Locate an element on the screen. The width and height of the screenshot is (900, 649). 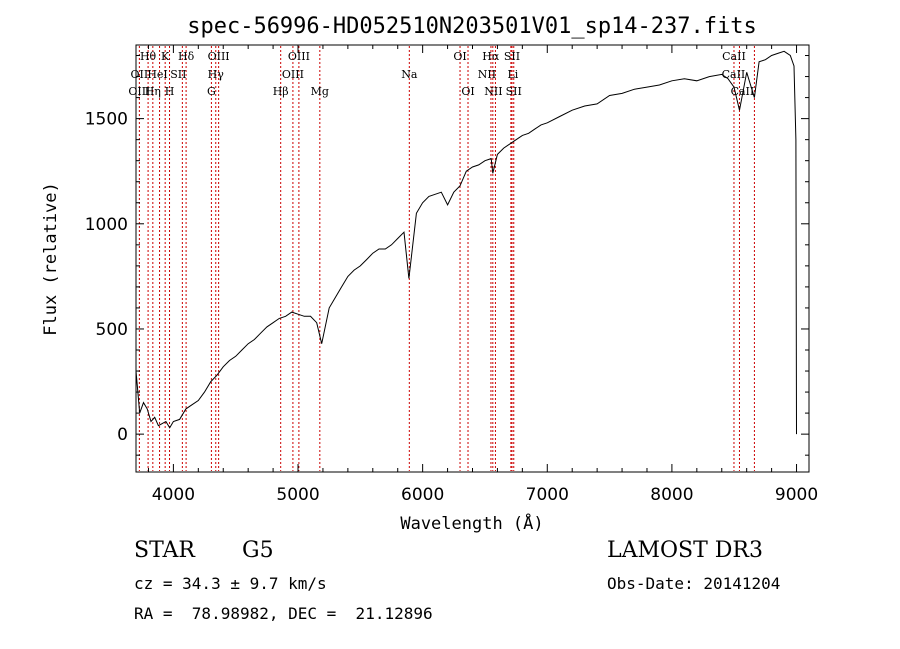
line-label-3: OIII is located at coordinates (219, 56).